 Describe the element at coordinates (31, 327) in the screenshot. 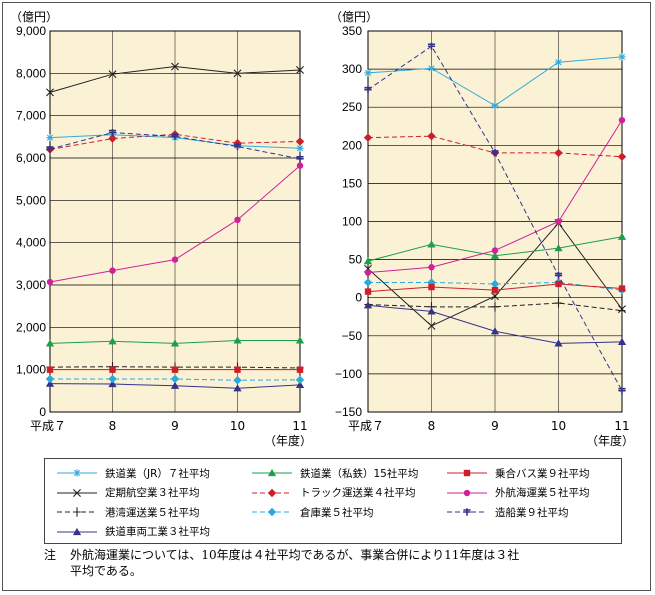

I see `y-tick-label: 2,000` at that location.